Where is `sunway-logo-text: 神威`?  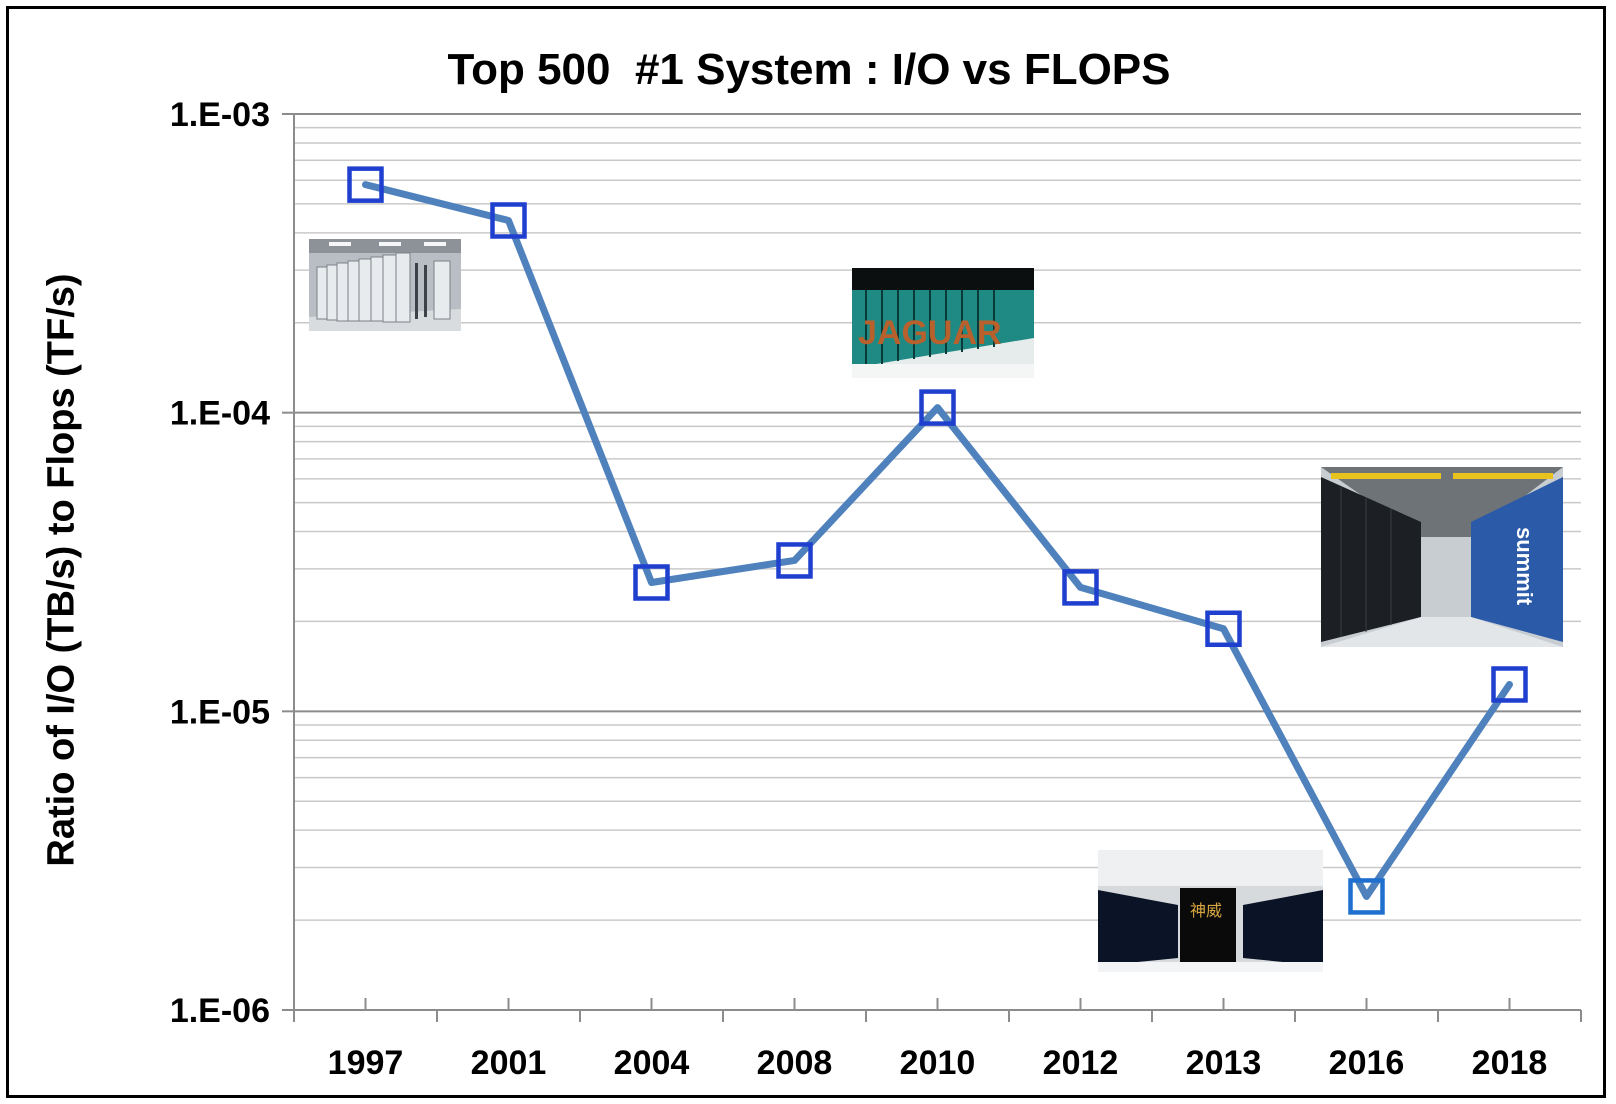
sunway-logo-text: 神威 is located at coordinates (1206, 911).